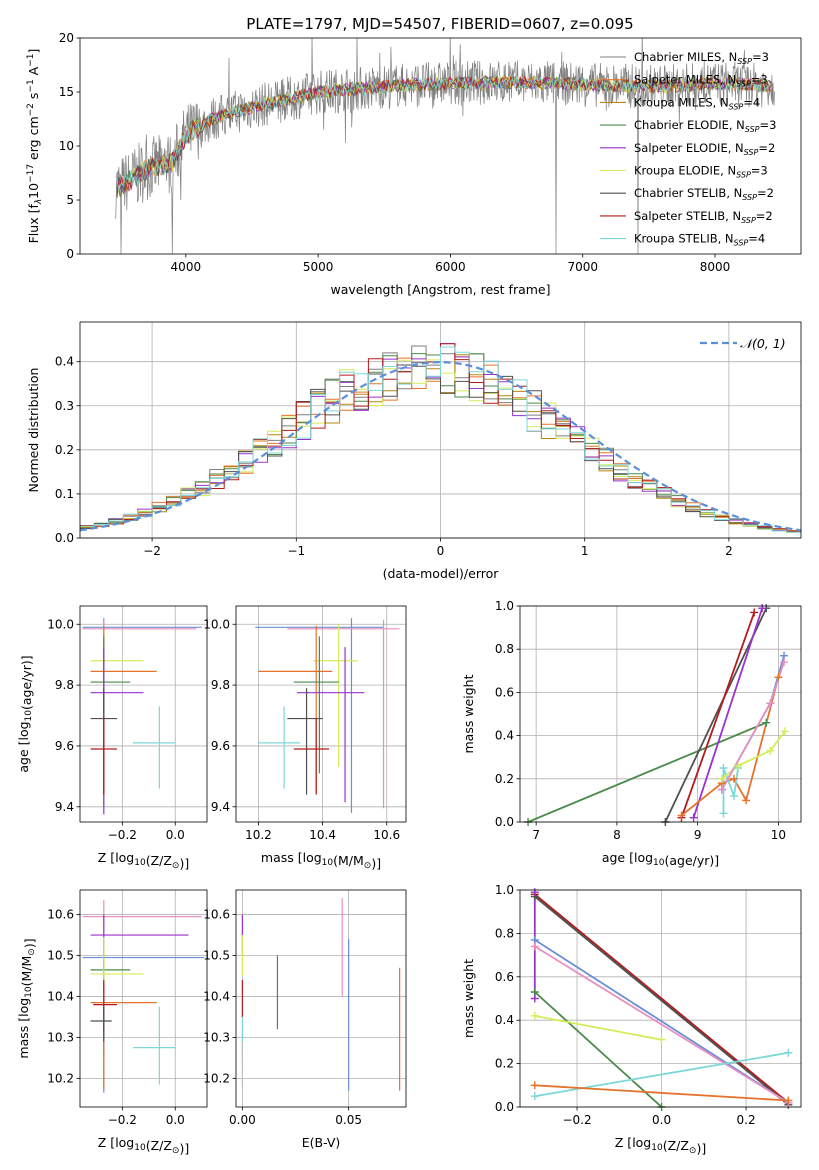 This screenshot has height=1170, width=819. Describe the element at coordinates (617, 835) in the screenshot. I see `x-tick-label: 8` at that location.